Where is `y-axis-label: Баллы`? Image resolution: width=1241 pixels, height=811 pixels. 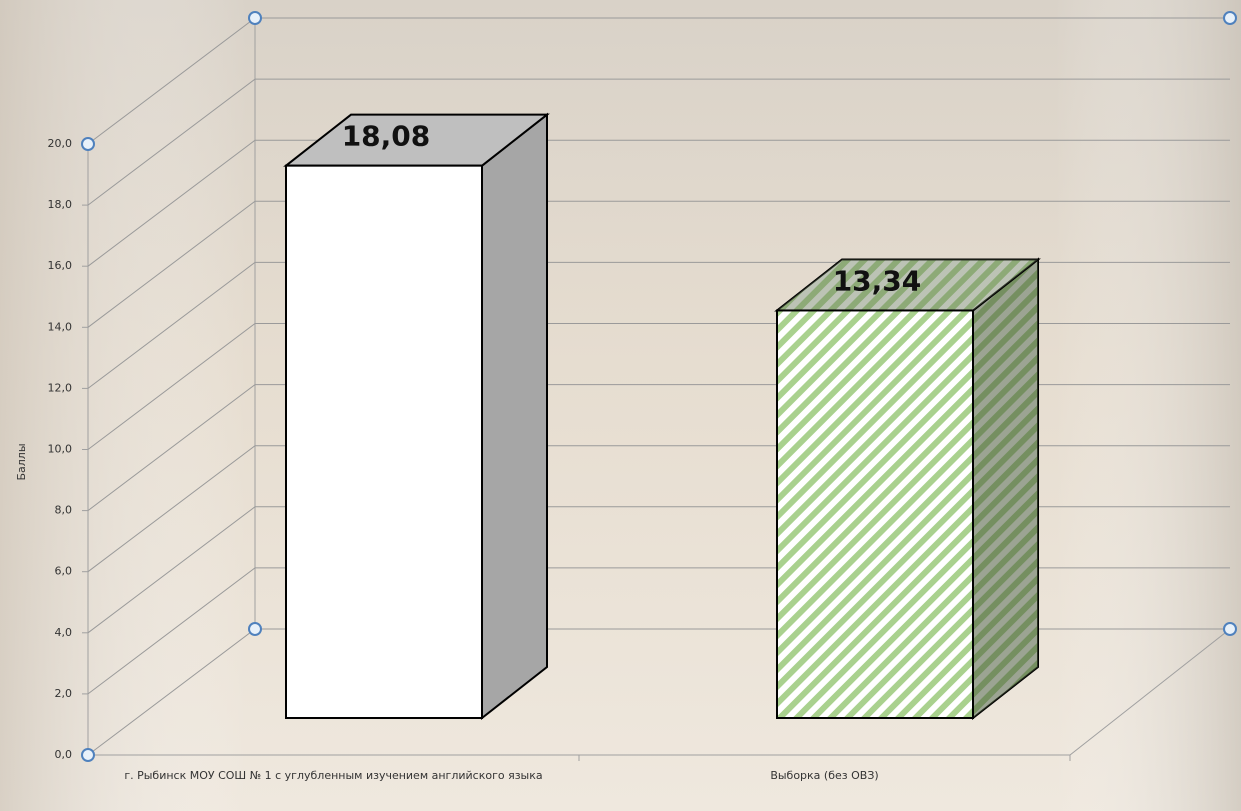
y-axis-label: Баллы is located at coordinates (21, 461).